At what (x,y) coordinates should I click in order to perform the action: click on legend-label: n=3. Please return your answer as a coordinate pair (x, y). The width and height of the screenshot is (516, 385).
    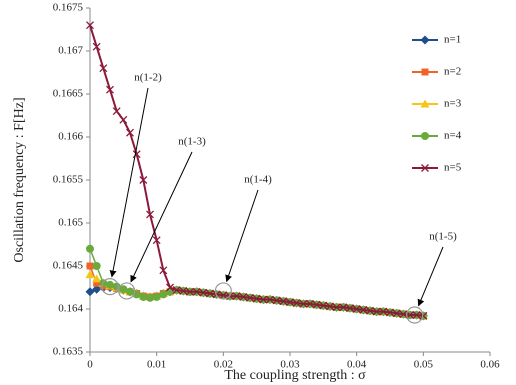
    Looking at the image, I should click on (453, 104).